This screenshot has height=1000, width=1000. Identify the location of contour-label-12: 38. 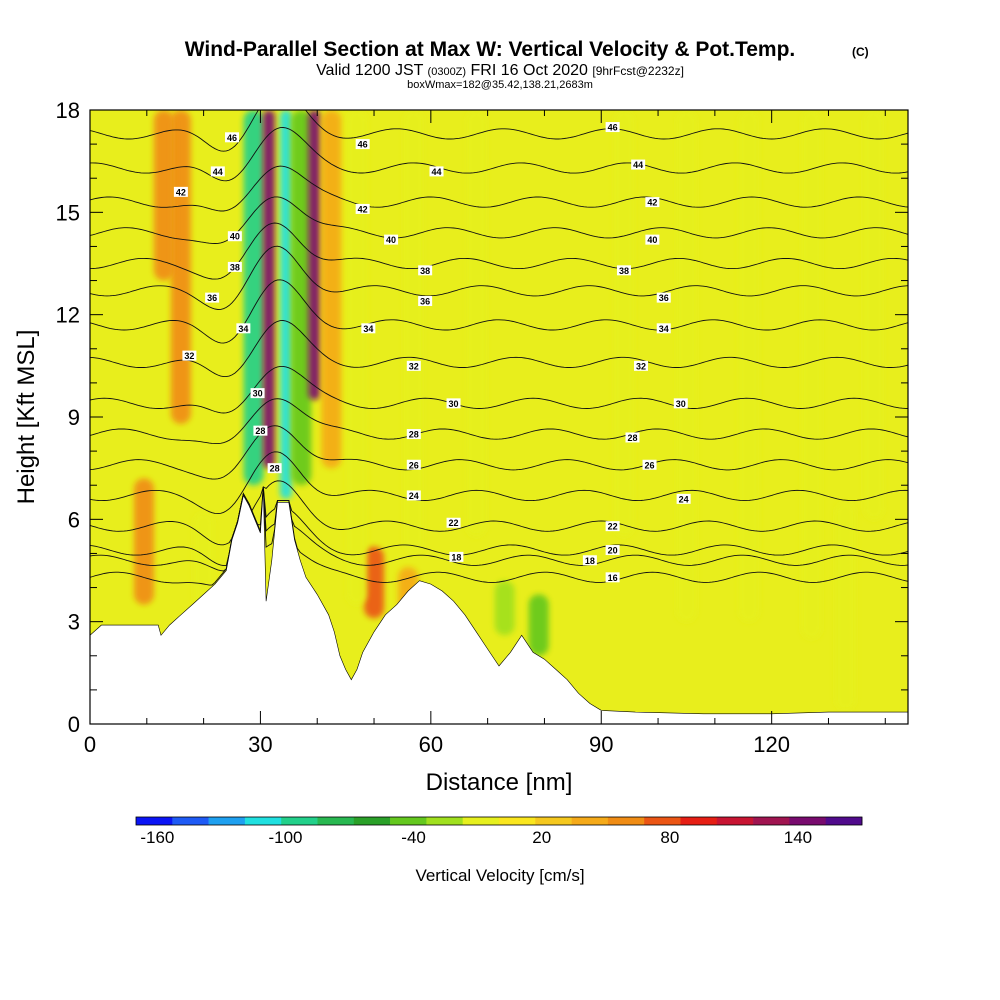
(235, 267).